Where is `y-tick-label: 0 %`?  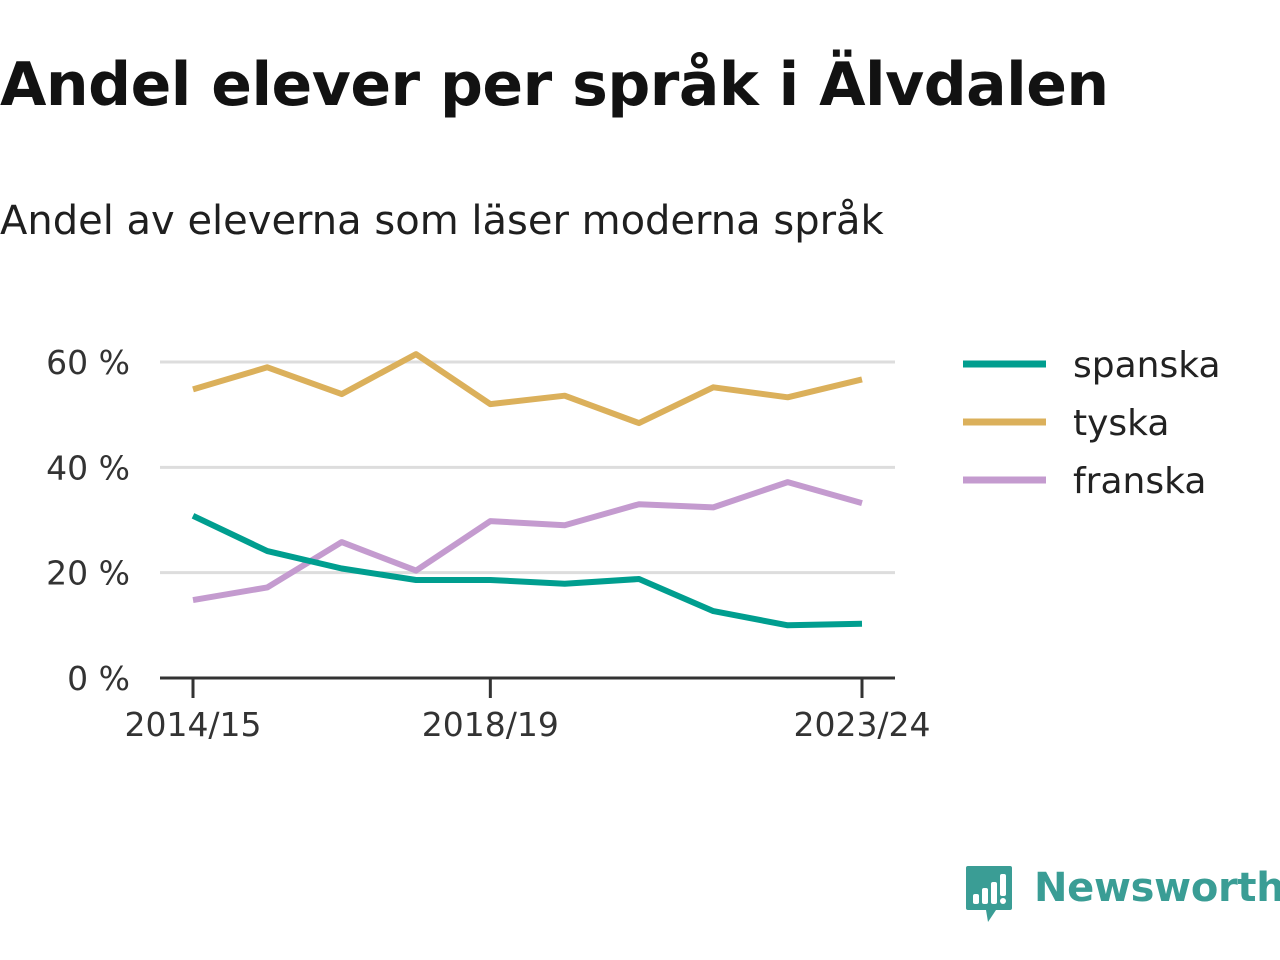 y-tick-label: 0 % is located at coordinates (98, 678).